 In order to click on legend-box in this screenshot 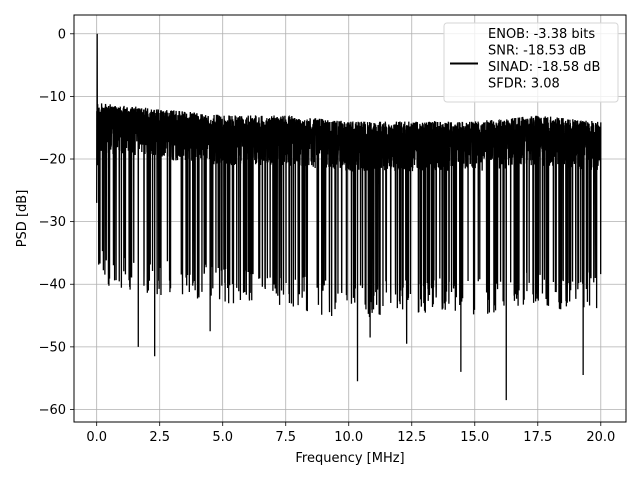, I will do `click(531, 62)`.